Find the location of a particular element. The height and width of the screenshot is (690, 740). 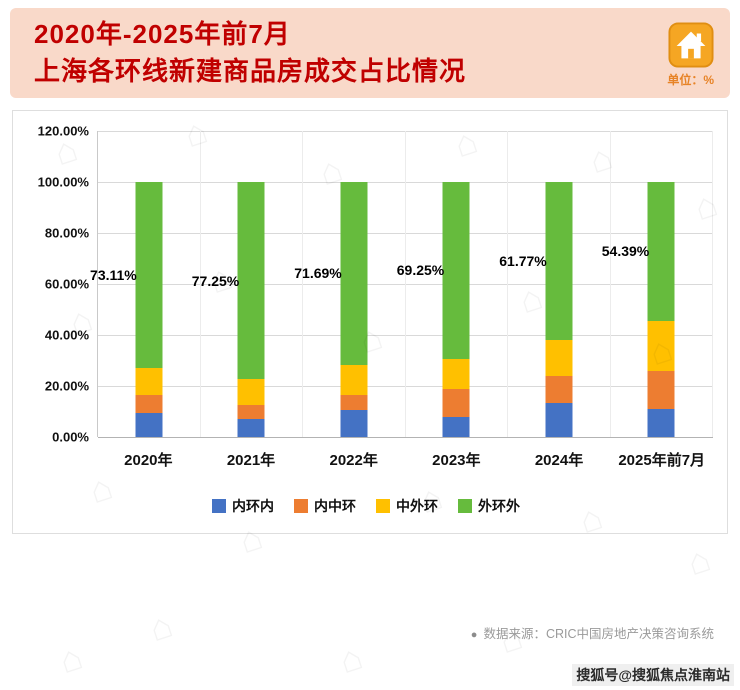

y-tick-label: 40.00% is located at coordinates (66, 335).